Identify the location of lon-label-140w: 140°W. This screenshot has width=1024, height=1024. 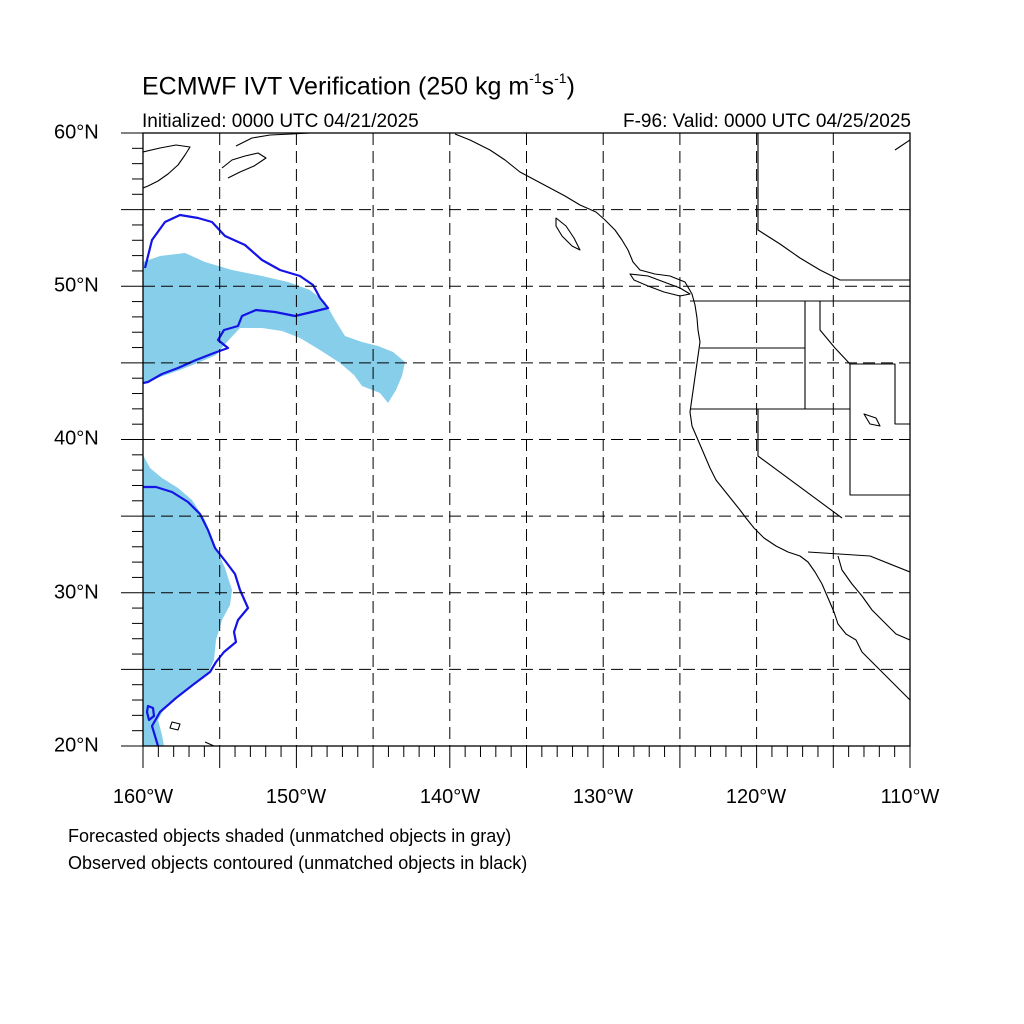
(450, 797).